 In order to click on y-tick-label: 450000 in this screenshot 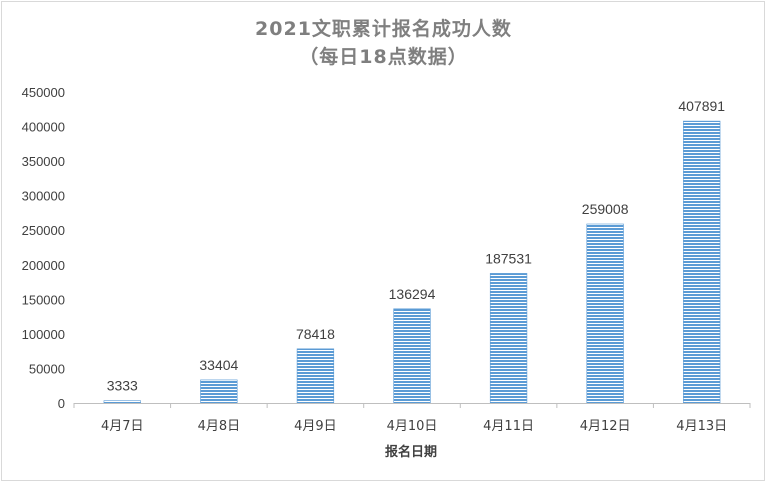, I will do `click(43, 92)`.